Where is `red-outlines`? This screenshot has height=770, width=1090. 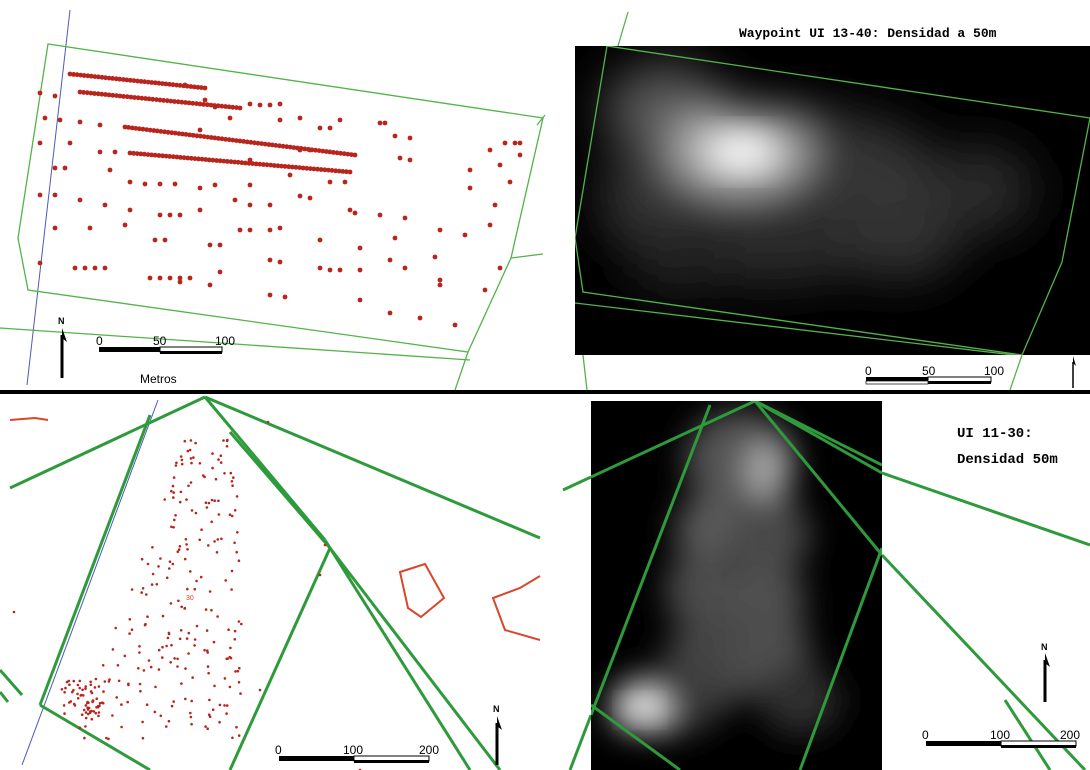 red-outlines is located at coordinates (275, 528).